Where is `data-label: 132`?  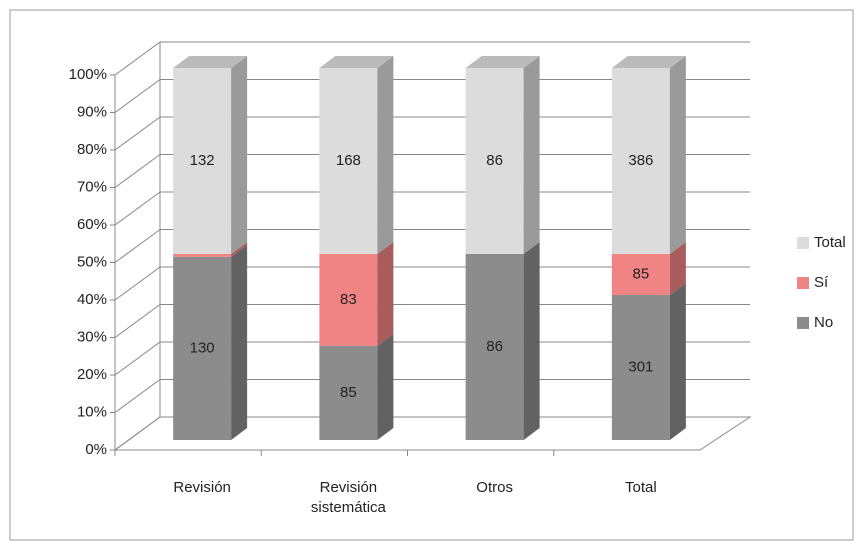
data-label: 132 is located at coordinates (202, 160).